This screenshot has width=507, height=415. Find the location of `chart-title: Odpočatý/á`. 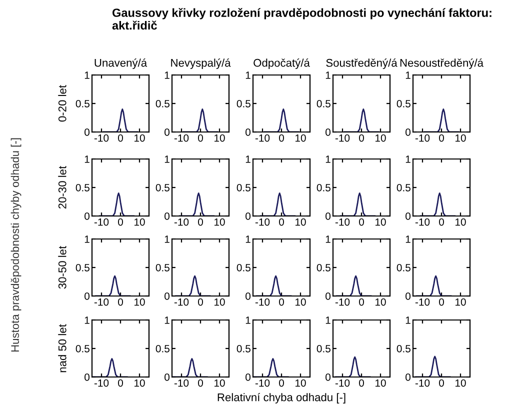

chart-title: Odpočatý/á is located at coordinates (282, 63).